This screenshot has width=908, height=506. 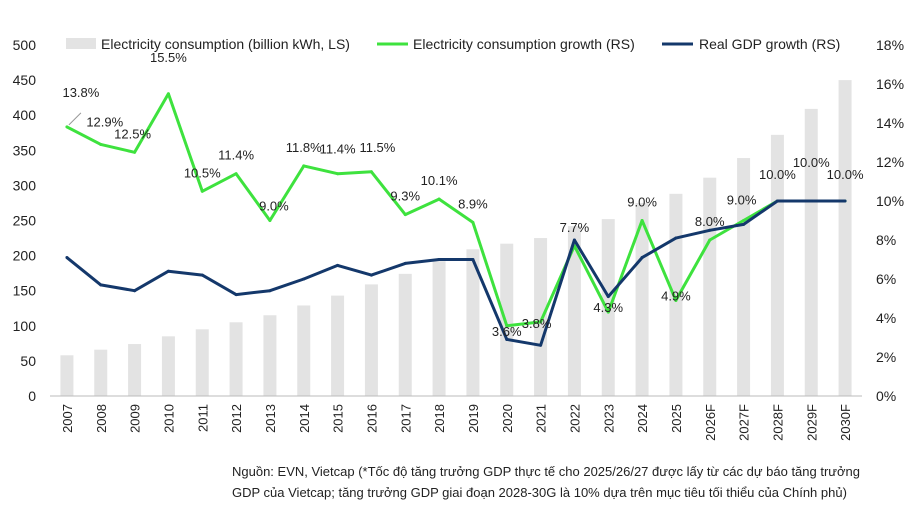 What do you see at coordinates (274, 206) in the screenshot?
I see `data-label-2013: 9.0%` at bounding box center [274, 206].